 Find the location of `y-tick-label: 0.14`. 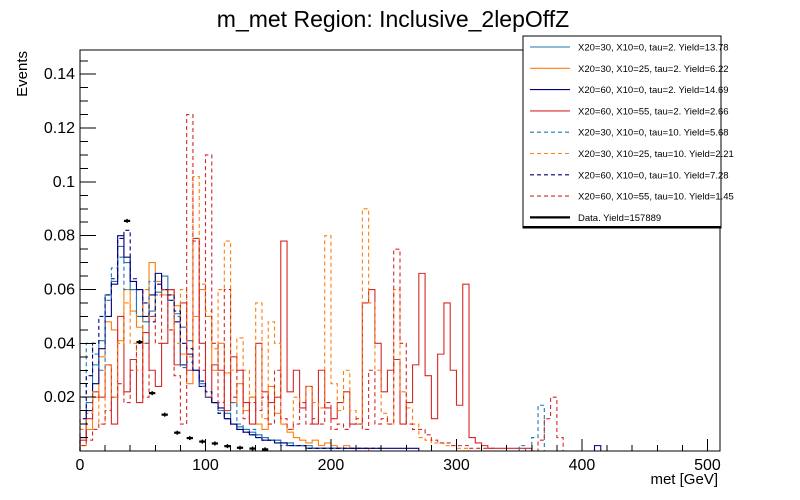

y-tick-label: 0.14 is located at coordinates (59, 74).